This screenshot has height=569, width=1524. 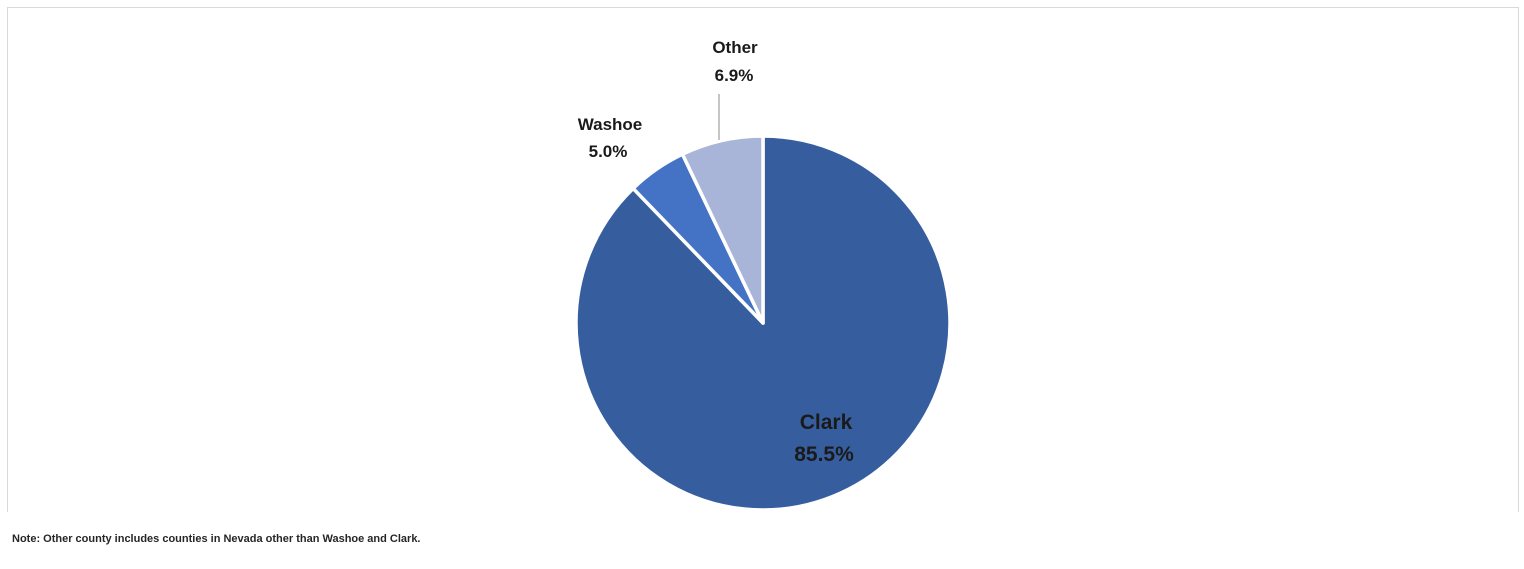 What do you see at coordinates (608, 151) in the screenshot?
I see `slice-value-washoe: 5.0%` at bounding box center [608, 151].